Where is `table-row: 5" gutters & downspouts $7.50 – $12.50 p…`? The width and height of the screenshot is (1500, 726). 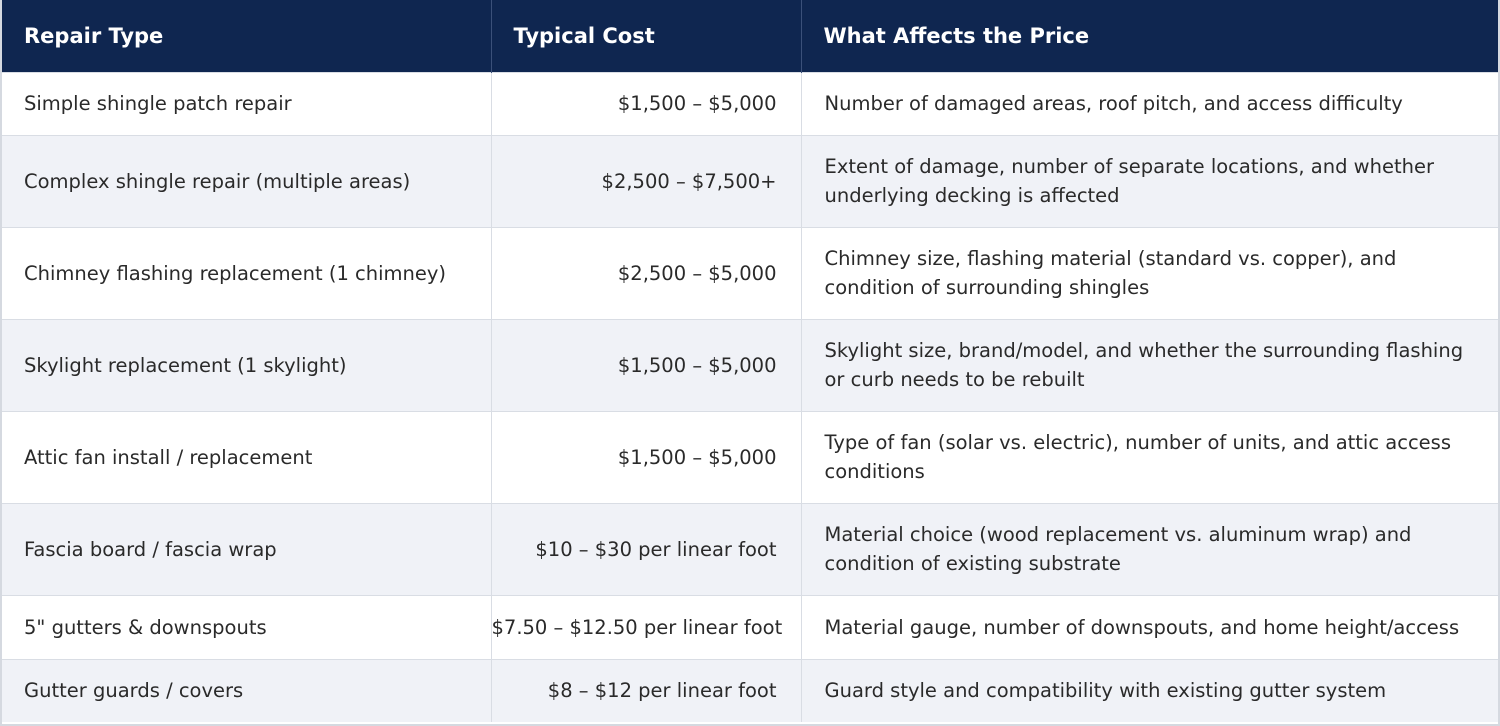 table-row: 5" gutters & downspouts $7.50 – $12.50 p… is located at coordinates (750, 626).